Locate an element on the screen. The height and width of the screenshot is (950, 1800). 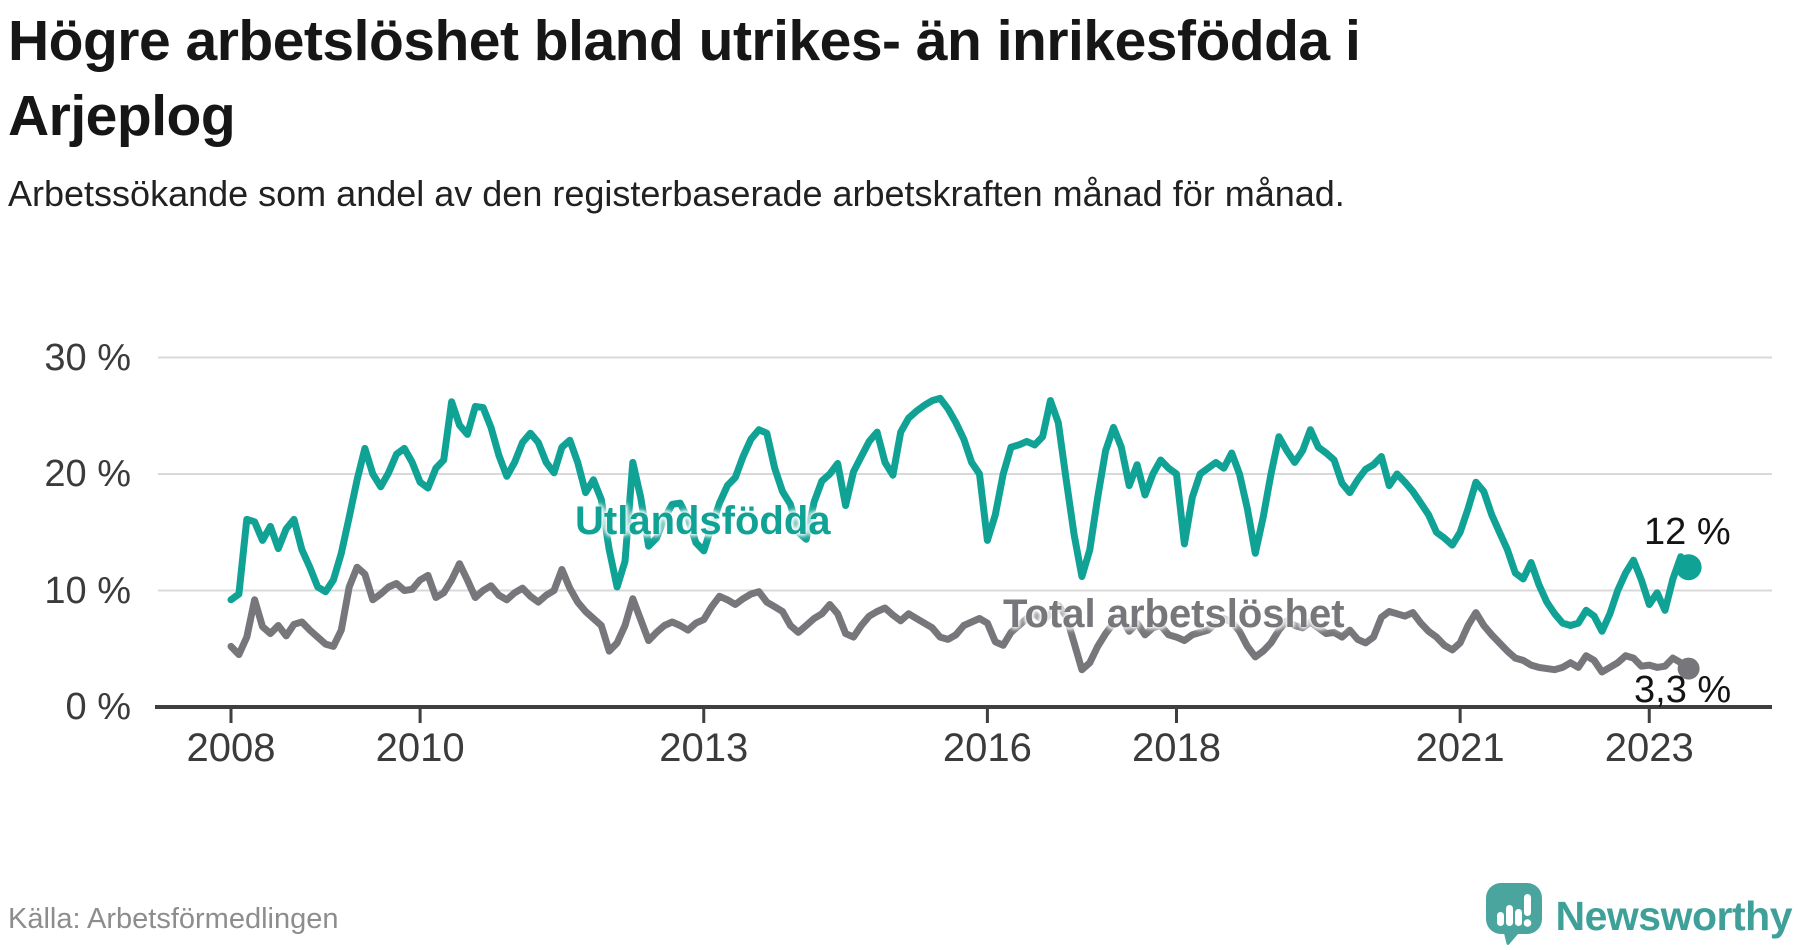
exclamation-dot is located at coordinates (1527, 923).